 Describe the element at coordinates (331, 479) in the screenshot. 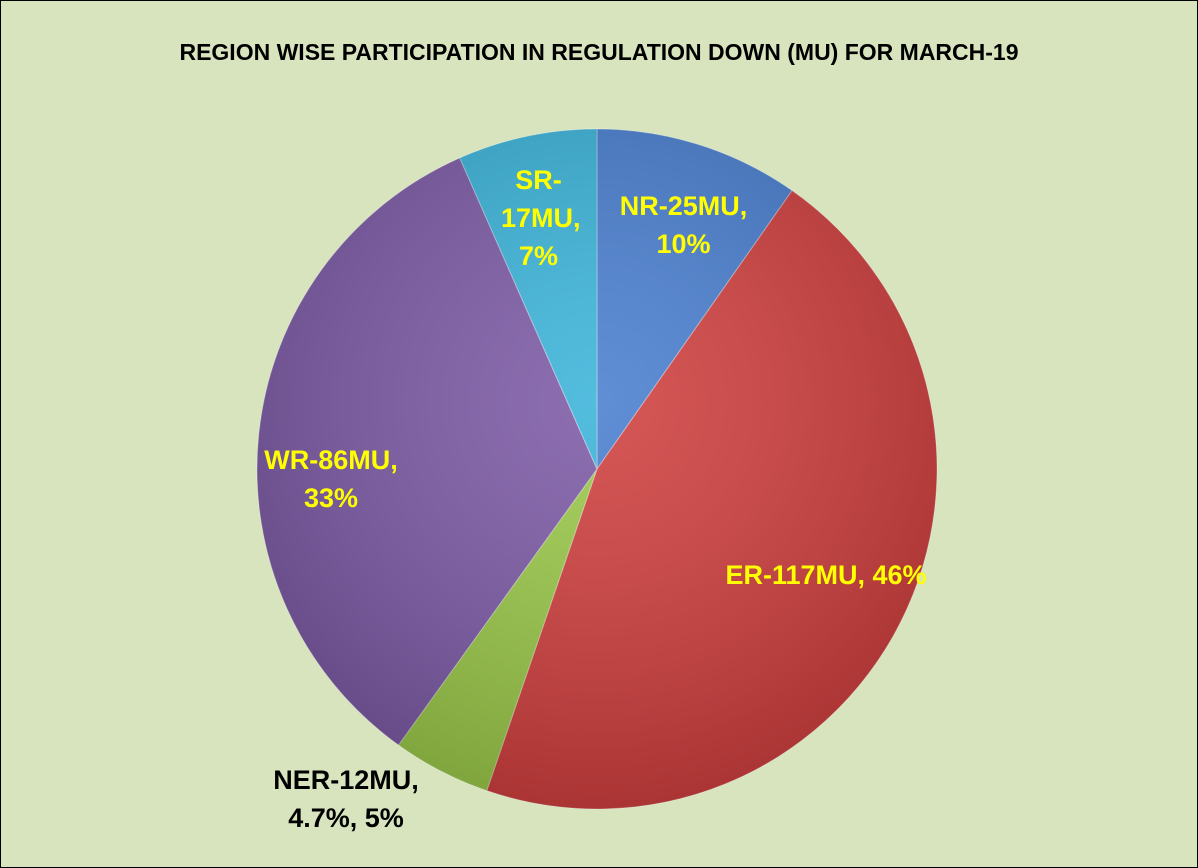

I see `data-label: WR-86MU, 33%` at that location.